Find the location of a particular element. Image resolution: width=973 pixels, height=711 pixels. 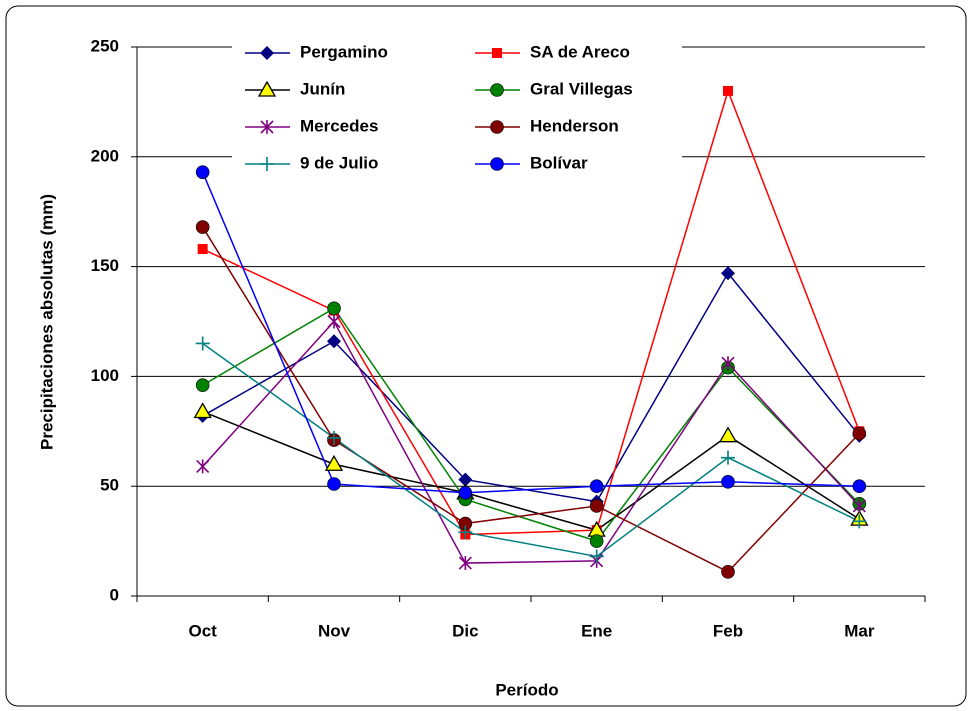

legend-label: Pergamino is located at coordinates (344, 51).